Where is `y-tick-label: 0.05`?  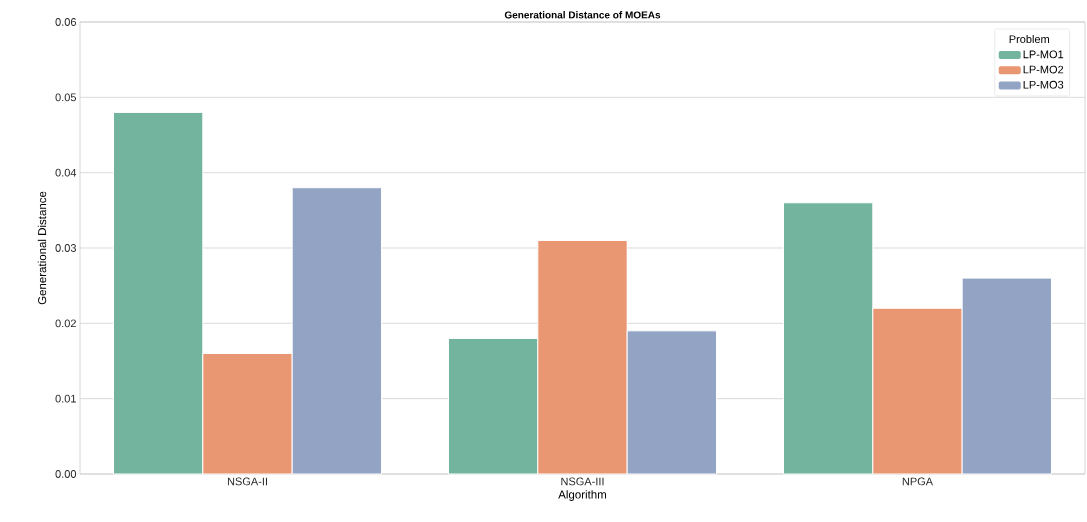
y-tick-label: 0.05 is located at coordinates (66, 97).